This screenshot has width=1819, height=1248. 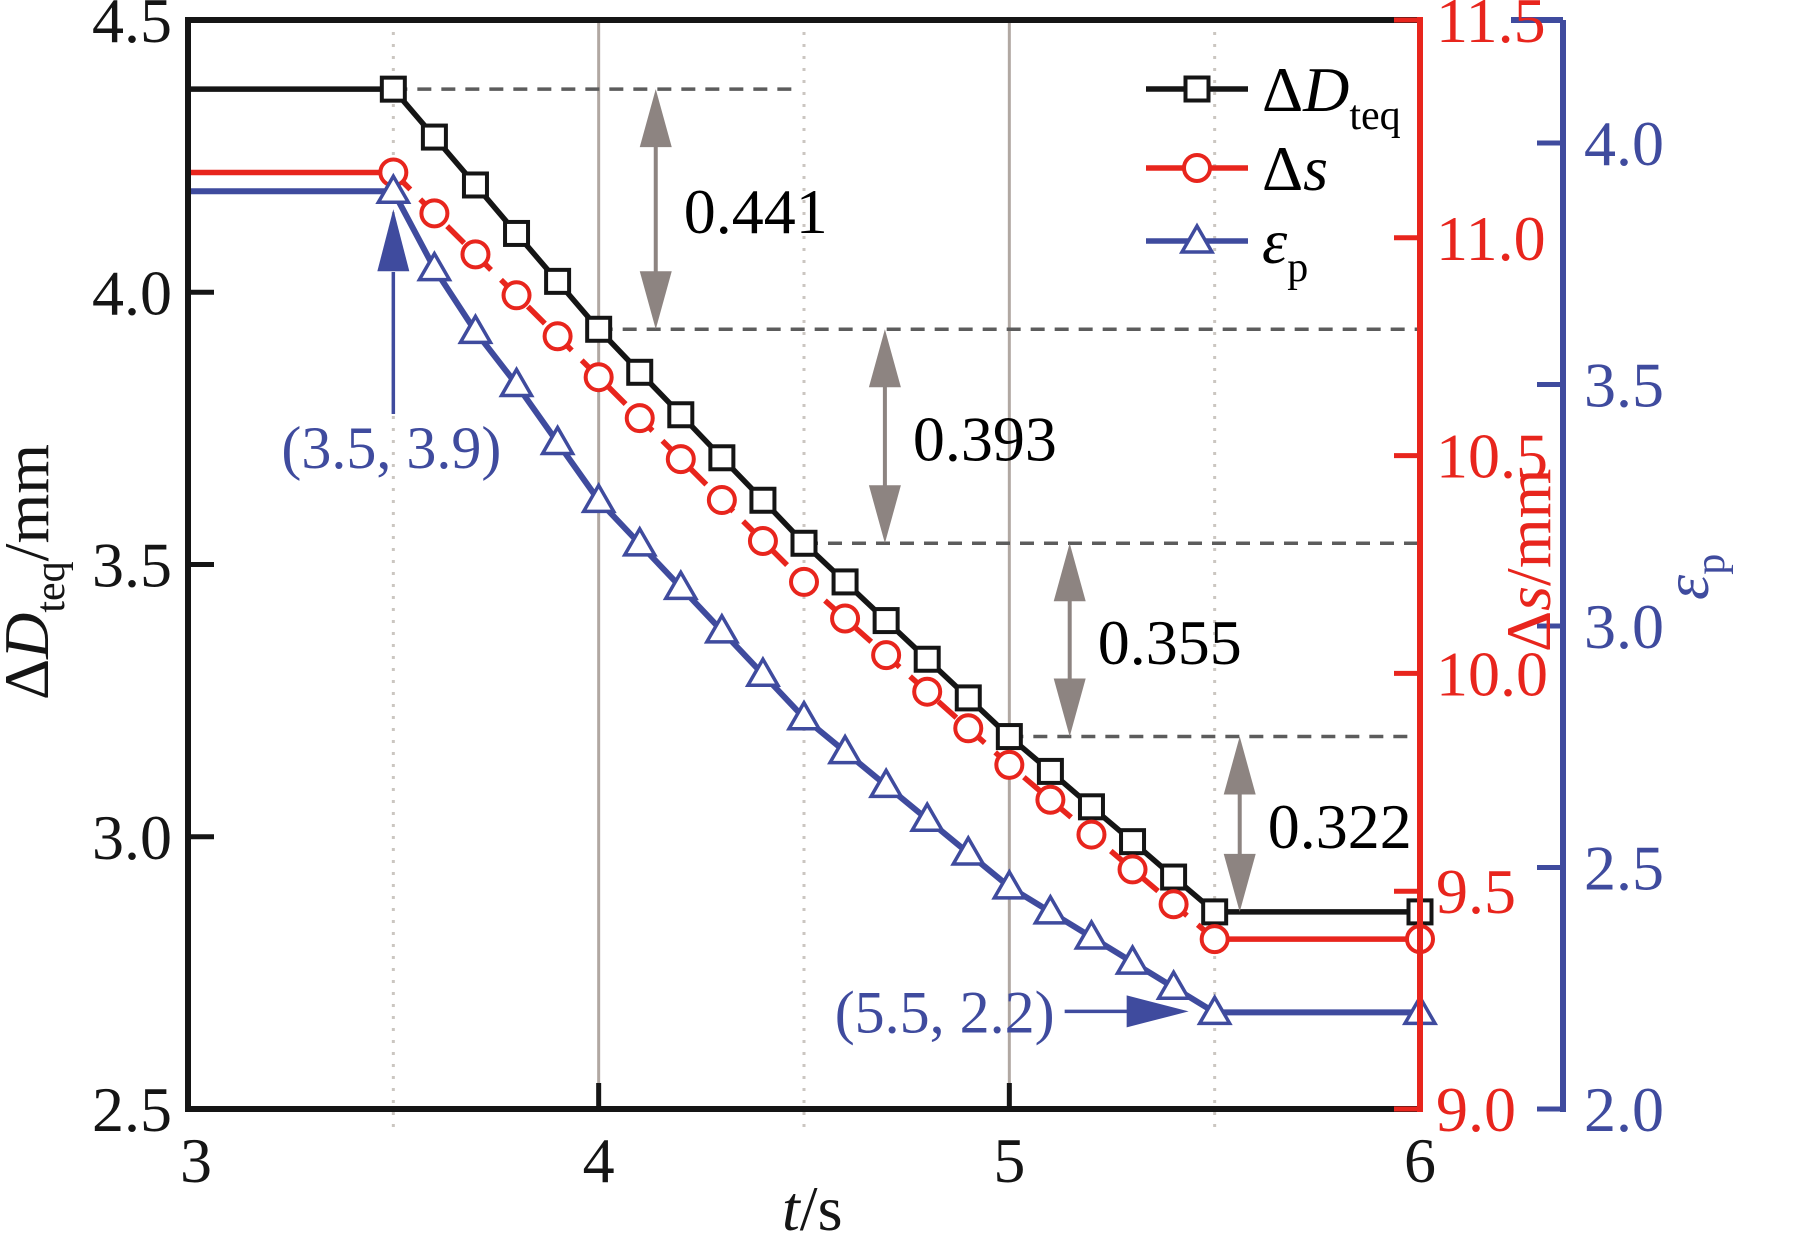 What do you see at coordinates (1492, 673) in the screenshot?
I see `red-tick-label: 10.0` at bounding box center [1492, 673].